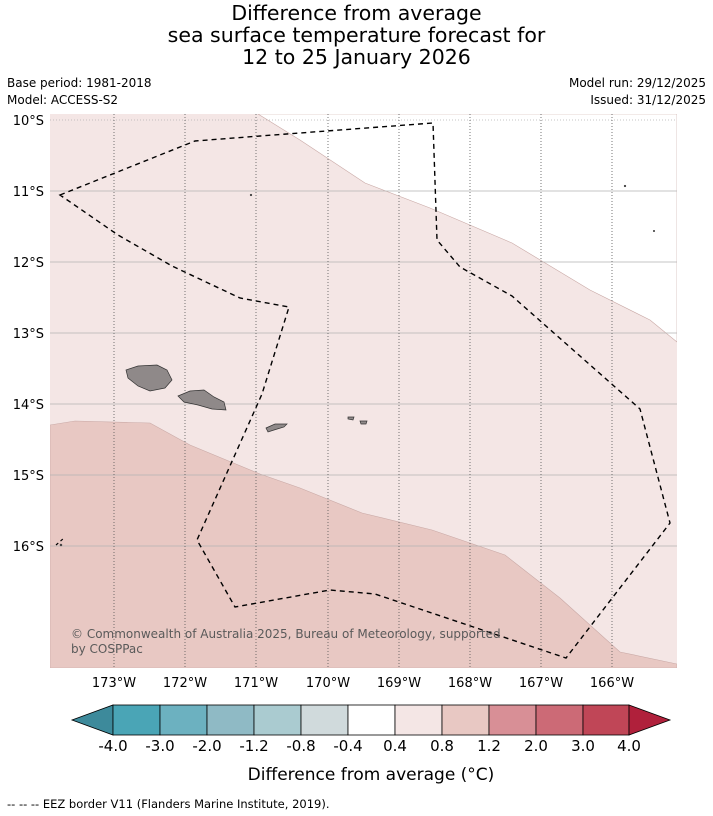  What do you see at coordinates (28, 121) in the screenshot?
I see `lat-label: 10°S` at bounding box center [28, 121].